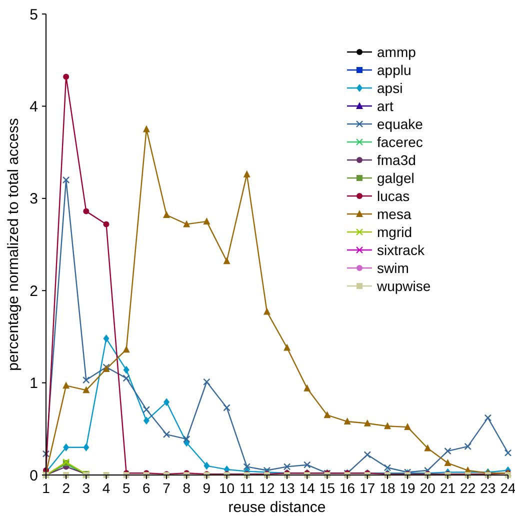 The image size is (515, 517). What do you see at coordinates (368, 488) in the screenshot?
I see `x-tick-label: 17` at bounding box center [368, 488].